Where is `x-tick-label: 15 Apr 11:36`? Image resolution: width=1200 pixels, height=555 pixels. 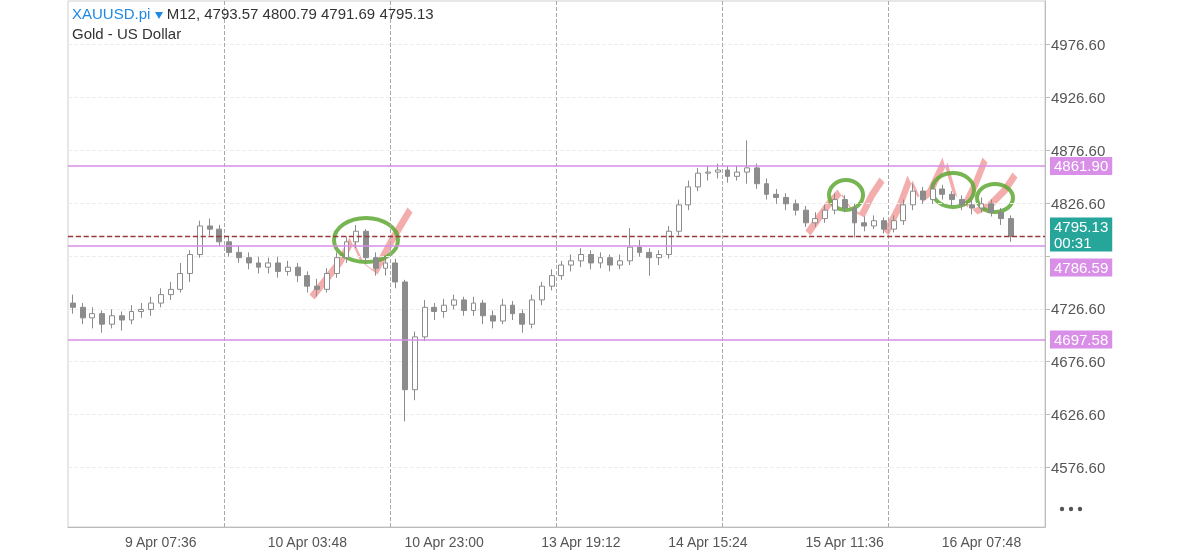
x-tick-label: 15 Apr 11:36 is located at coordinates (845, 542).